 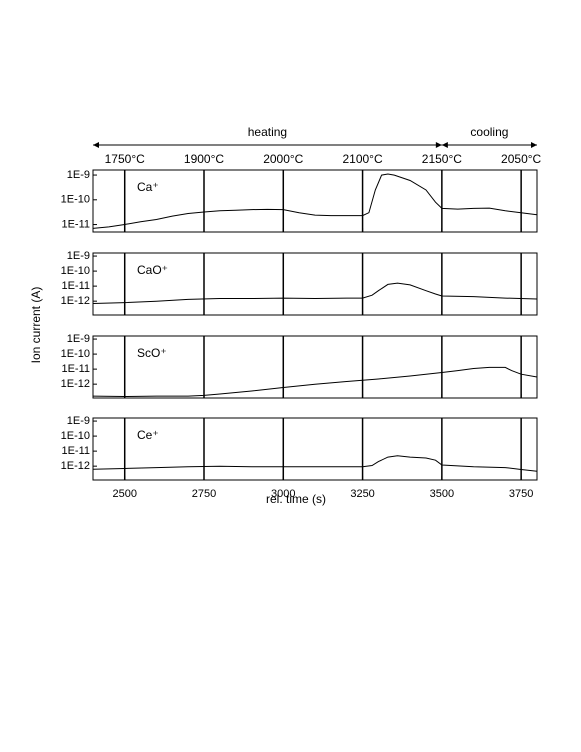 I want to click on x-tick-label: 3750, so click(x=521, y=494).